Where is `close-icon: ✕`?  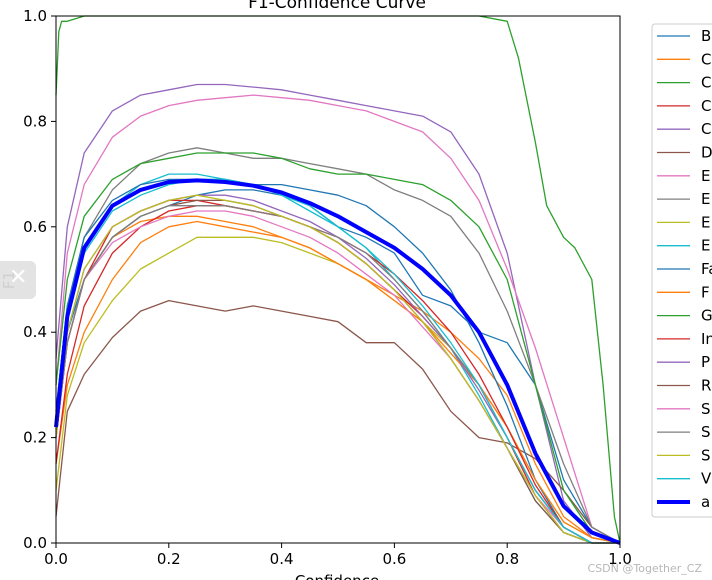 close-icon: ✕ is located at coordinates (18, 277).